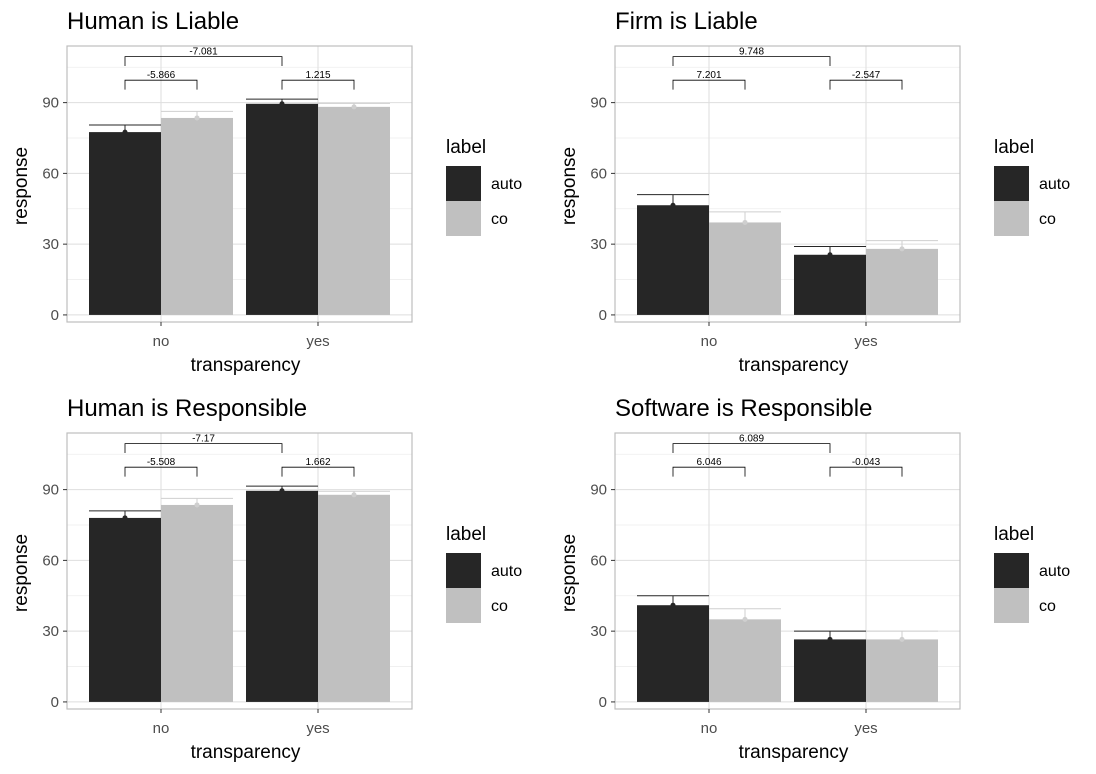 The height and width of the screenshot is (774, 1096). What do you see at coordinates (866, 462) in the screenshot?
I see `comparison-label: -0.043` at bounding box center [866, 462].